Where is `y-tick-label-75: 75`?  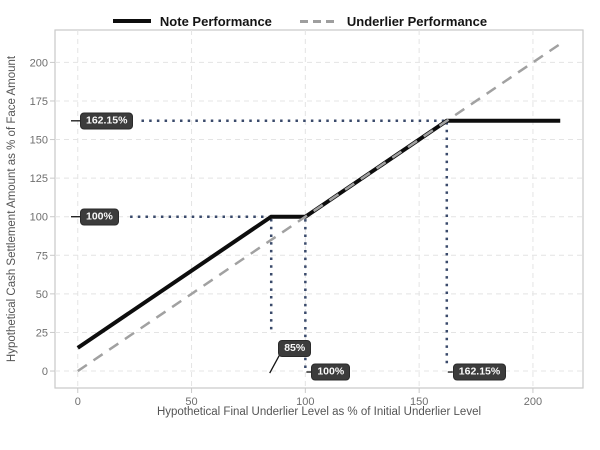
y-tick-label-75: 75 is located at coordinates (42, 256).